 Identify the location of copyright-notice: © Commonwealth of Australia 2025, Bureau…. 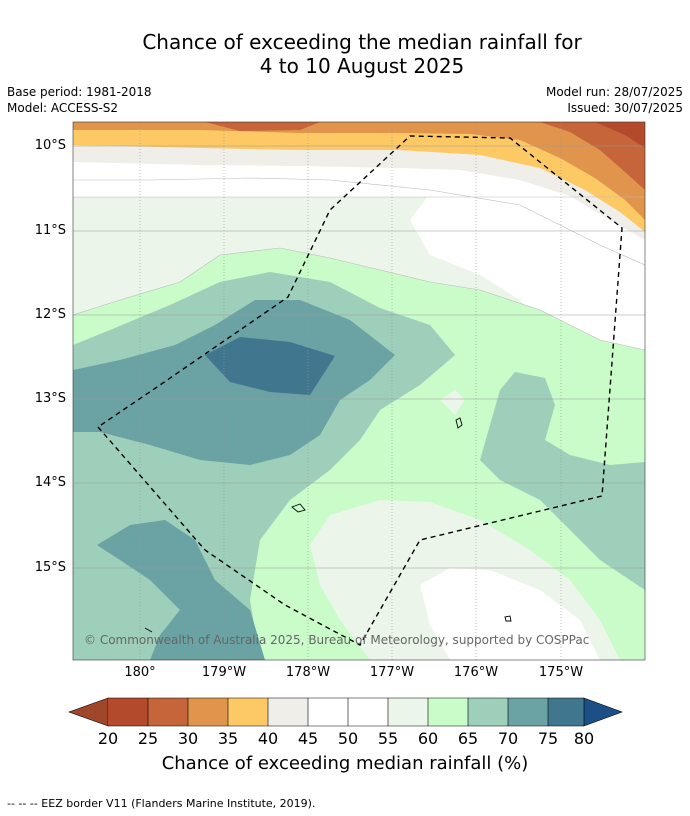
(337, 640).